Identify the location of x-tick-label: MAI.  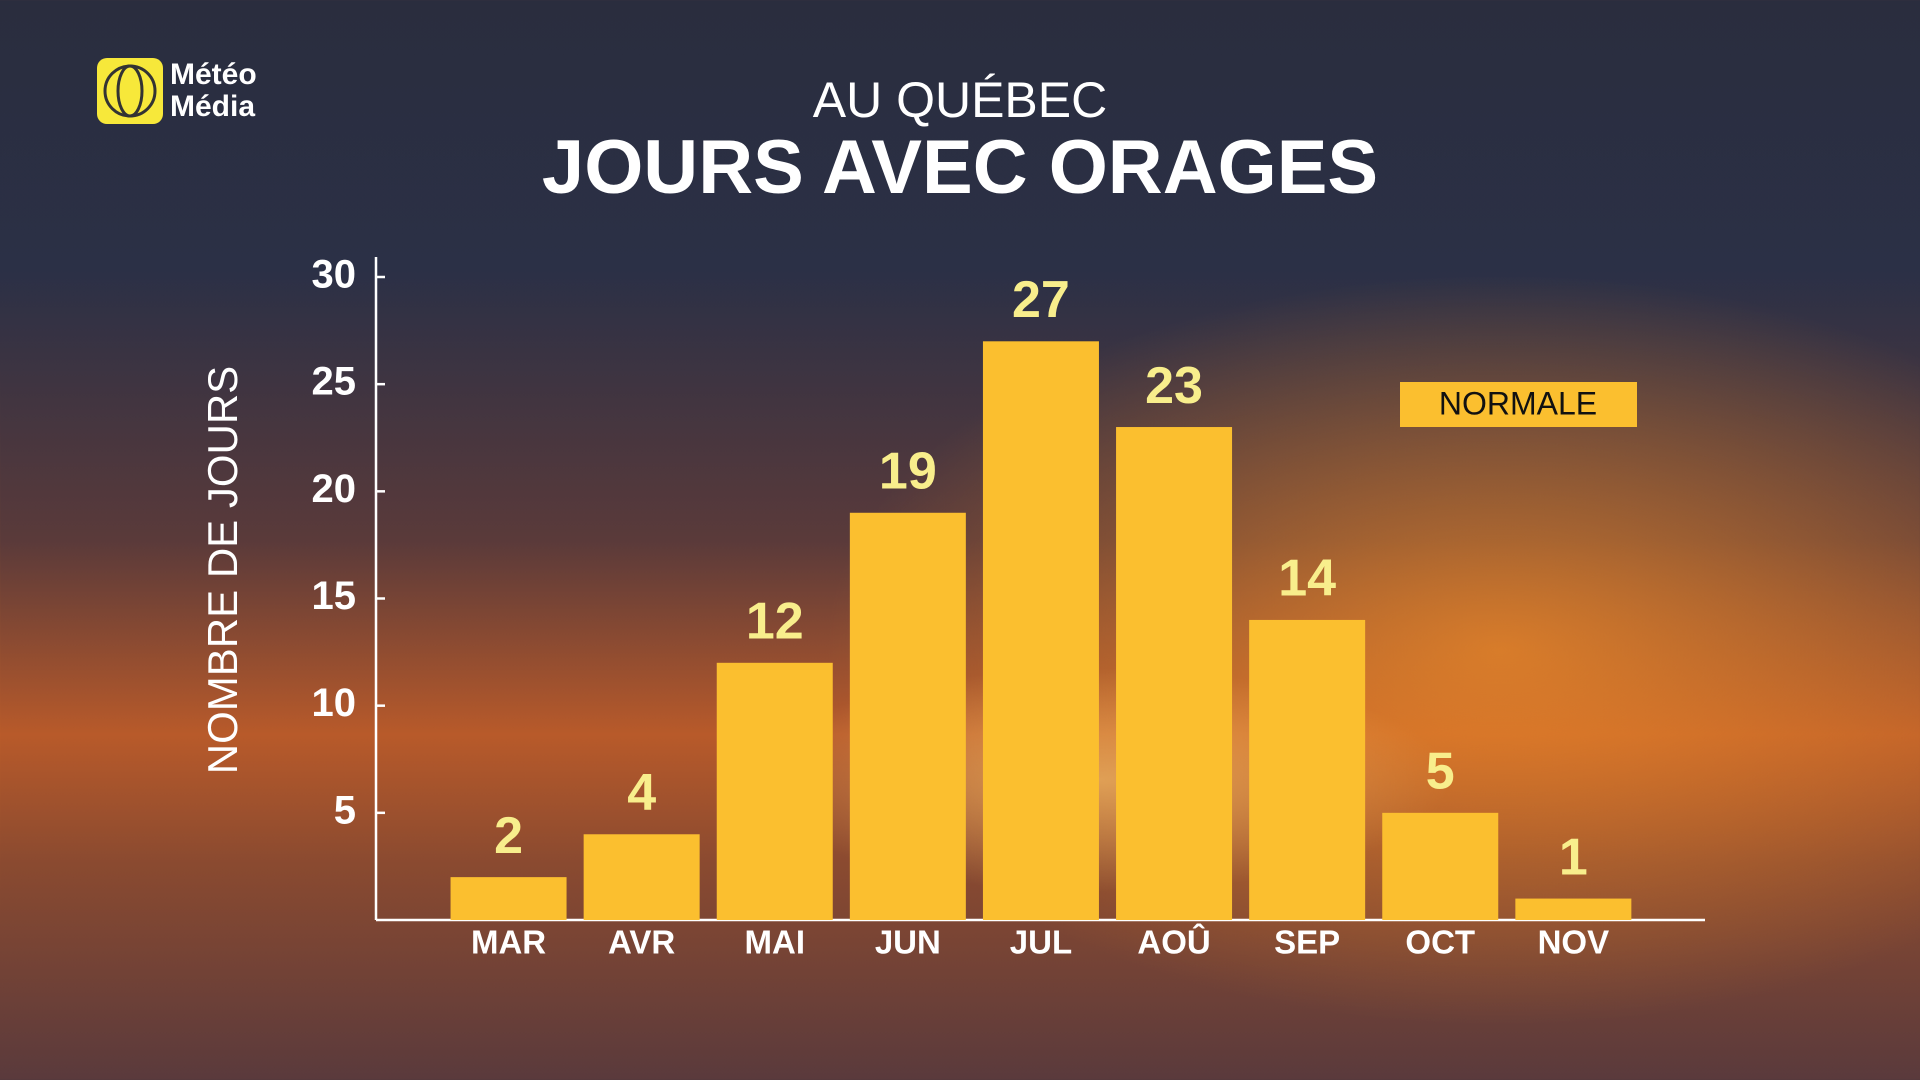
(775, 942).